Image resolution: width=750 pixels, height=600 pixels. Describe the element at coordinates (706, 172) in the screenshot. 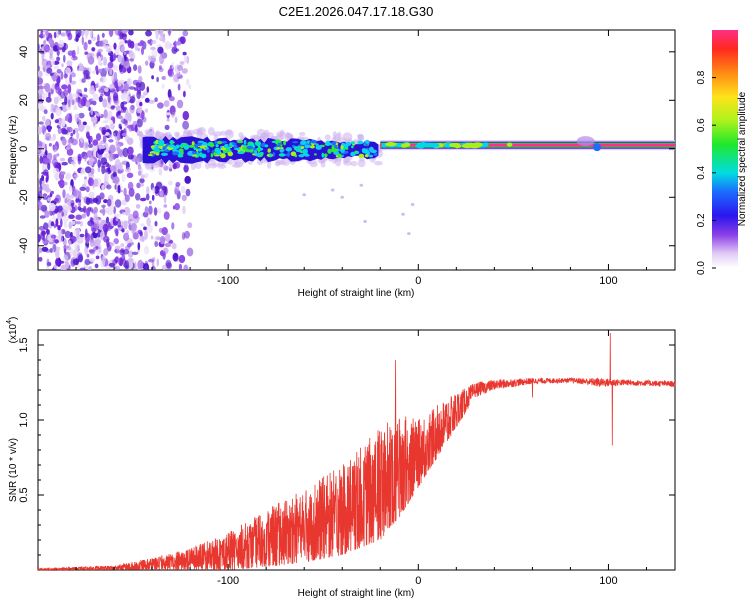

I see `colorbar-ticks: 0.0 0.2 0.4 0.6 0.8` at that location.